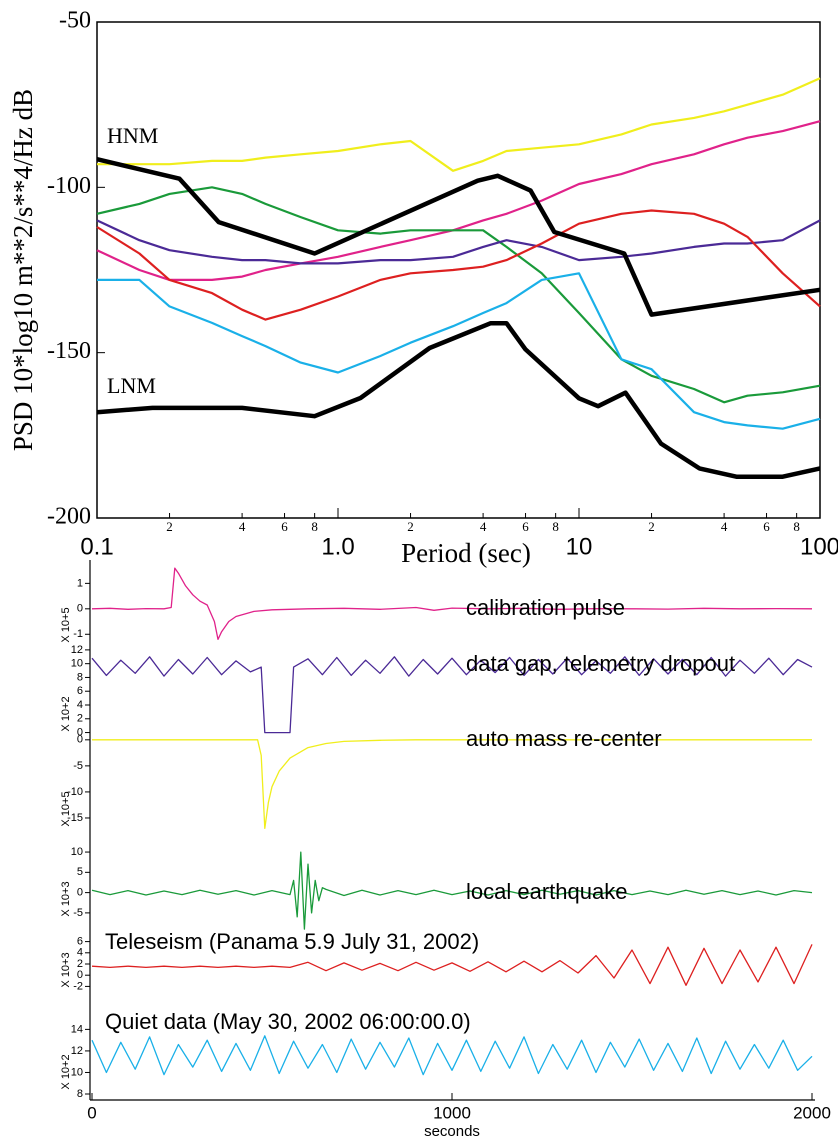 The width and height of the screenshot is (838, 1142). I want to click on y-tick-label: -2, so click(78, 986).